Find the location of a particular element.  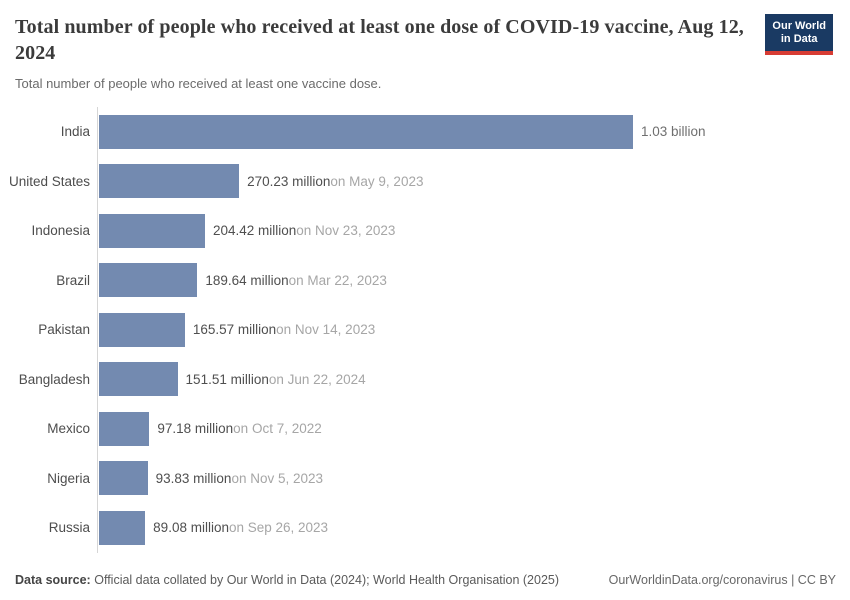

date-label: on Jun 22, 2024 is located at coordinates (317, 379).